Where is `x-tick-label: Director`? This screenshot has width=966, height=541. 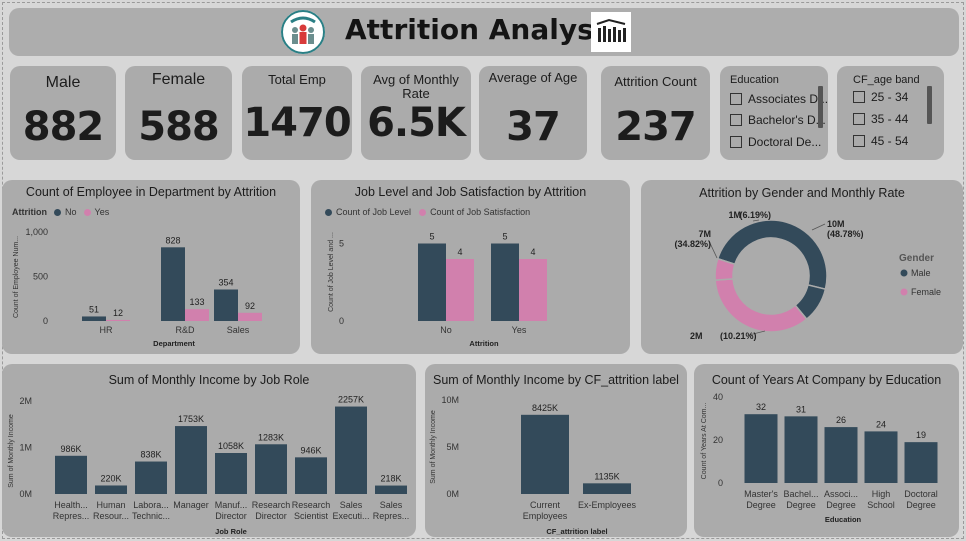 x-tick-label: Director is located at coordinates (271, 516).